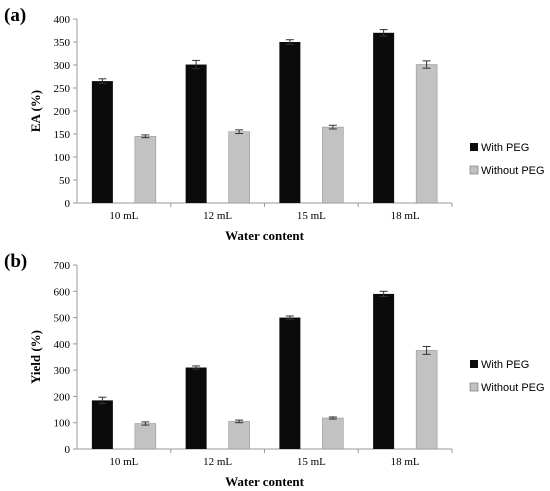  What do you see at coordinates (62, 20) in the screenshot?
I see `chart-a-y-tick-label: 400` at bounding box center [62, 20].